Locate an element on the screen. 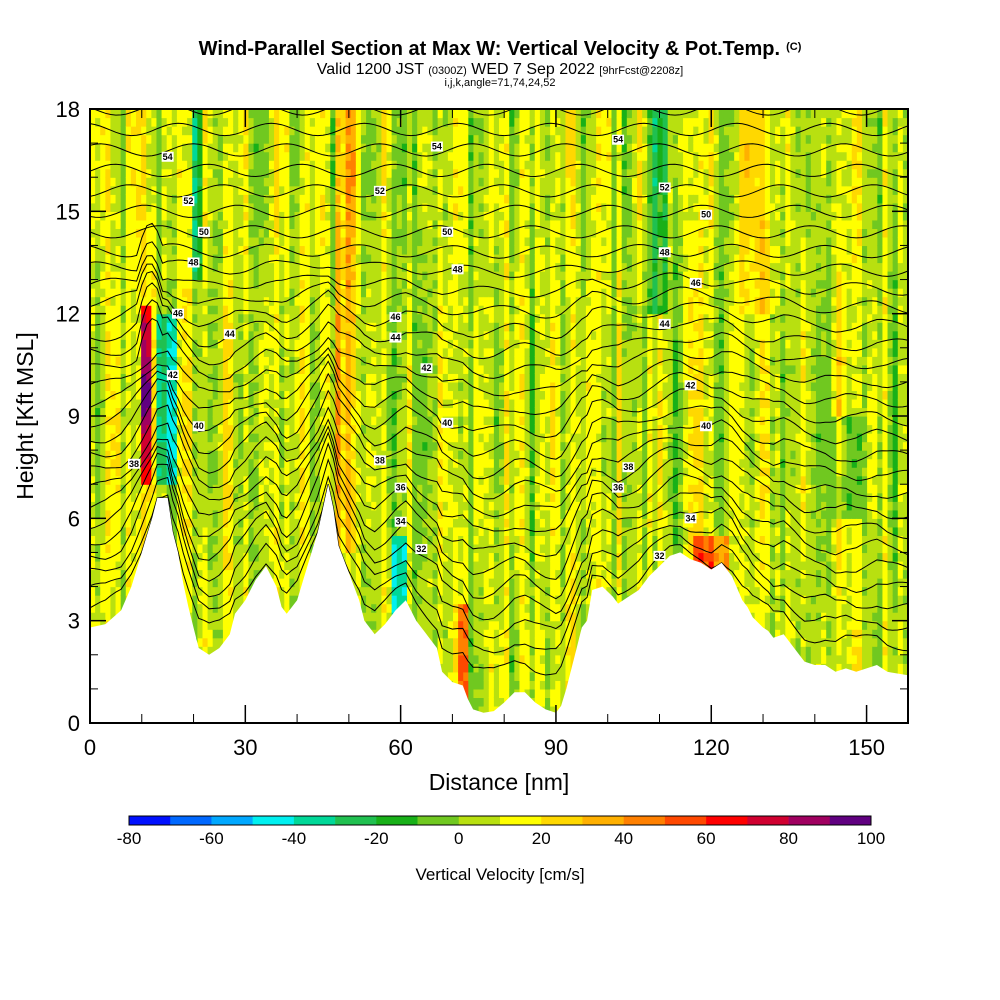 This screenshot has height=1000, width=1000. valid-utc: (0300Z) is located at coordinates (447, 71).